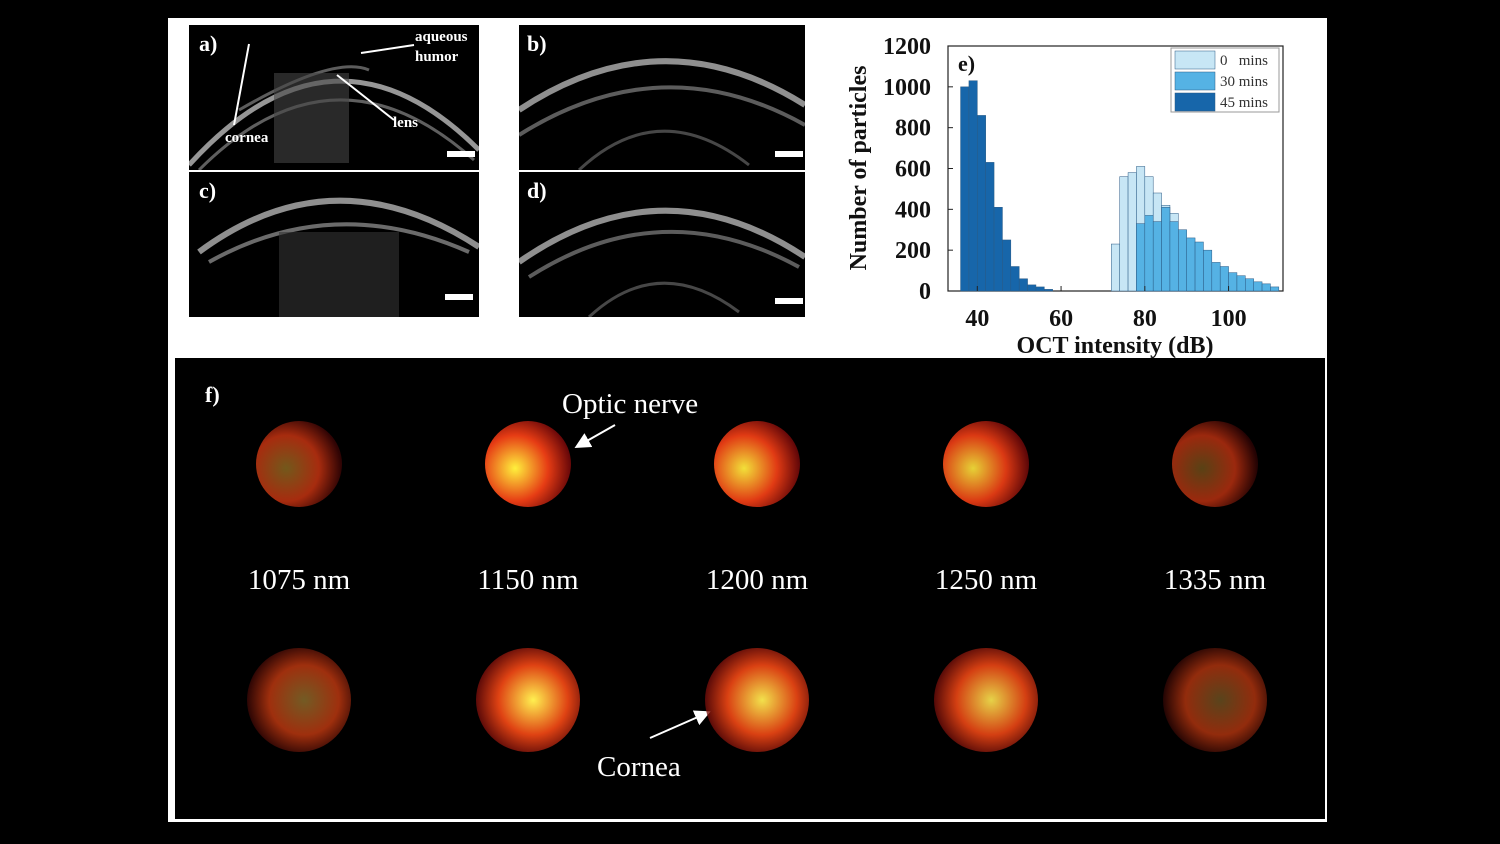  What do you see at coordinates (1215, 580) in the screenshot?
I see `wavelength-label: 1335 nm` at bounding box center [1215, 580].